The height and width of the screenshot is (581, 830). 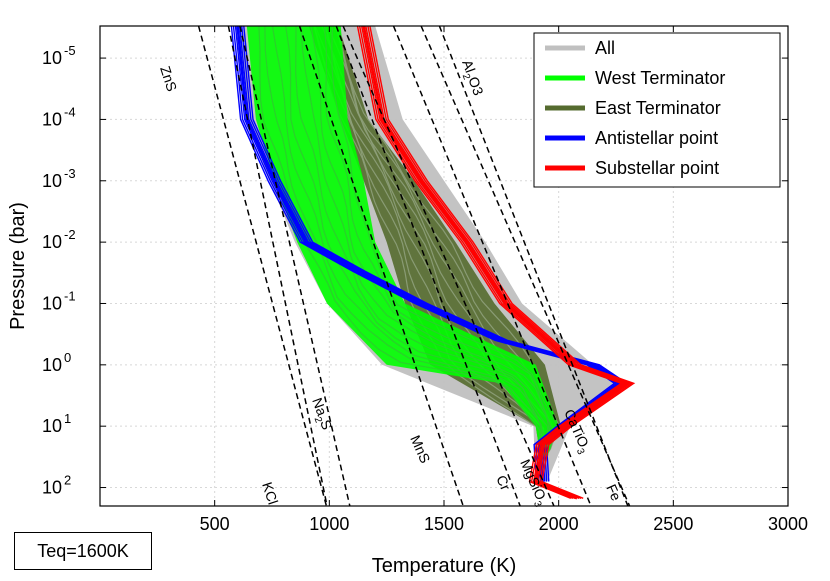 What do you see at coordinates (70, 173) in the screenshot?
I see `y-tick-exponent: -3` at bounding box center [70, 173].